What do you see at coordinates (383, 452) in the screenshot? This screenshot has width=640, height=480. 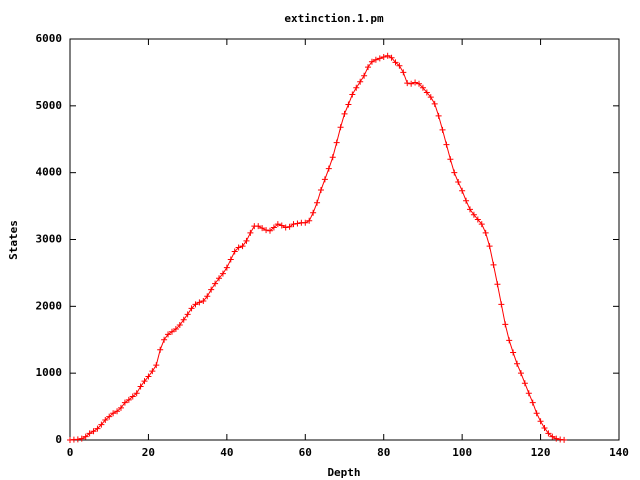 I see `x-tick-label: 80` at bounding box center [383, 452].